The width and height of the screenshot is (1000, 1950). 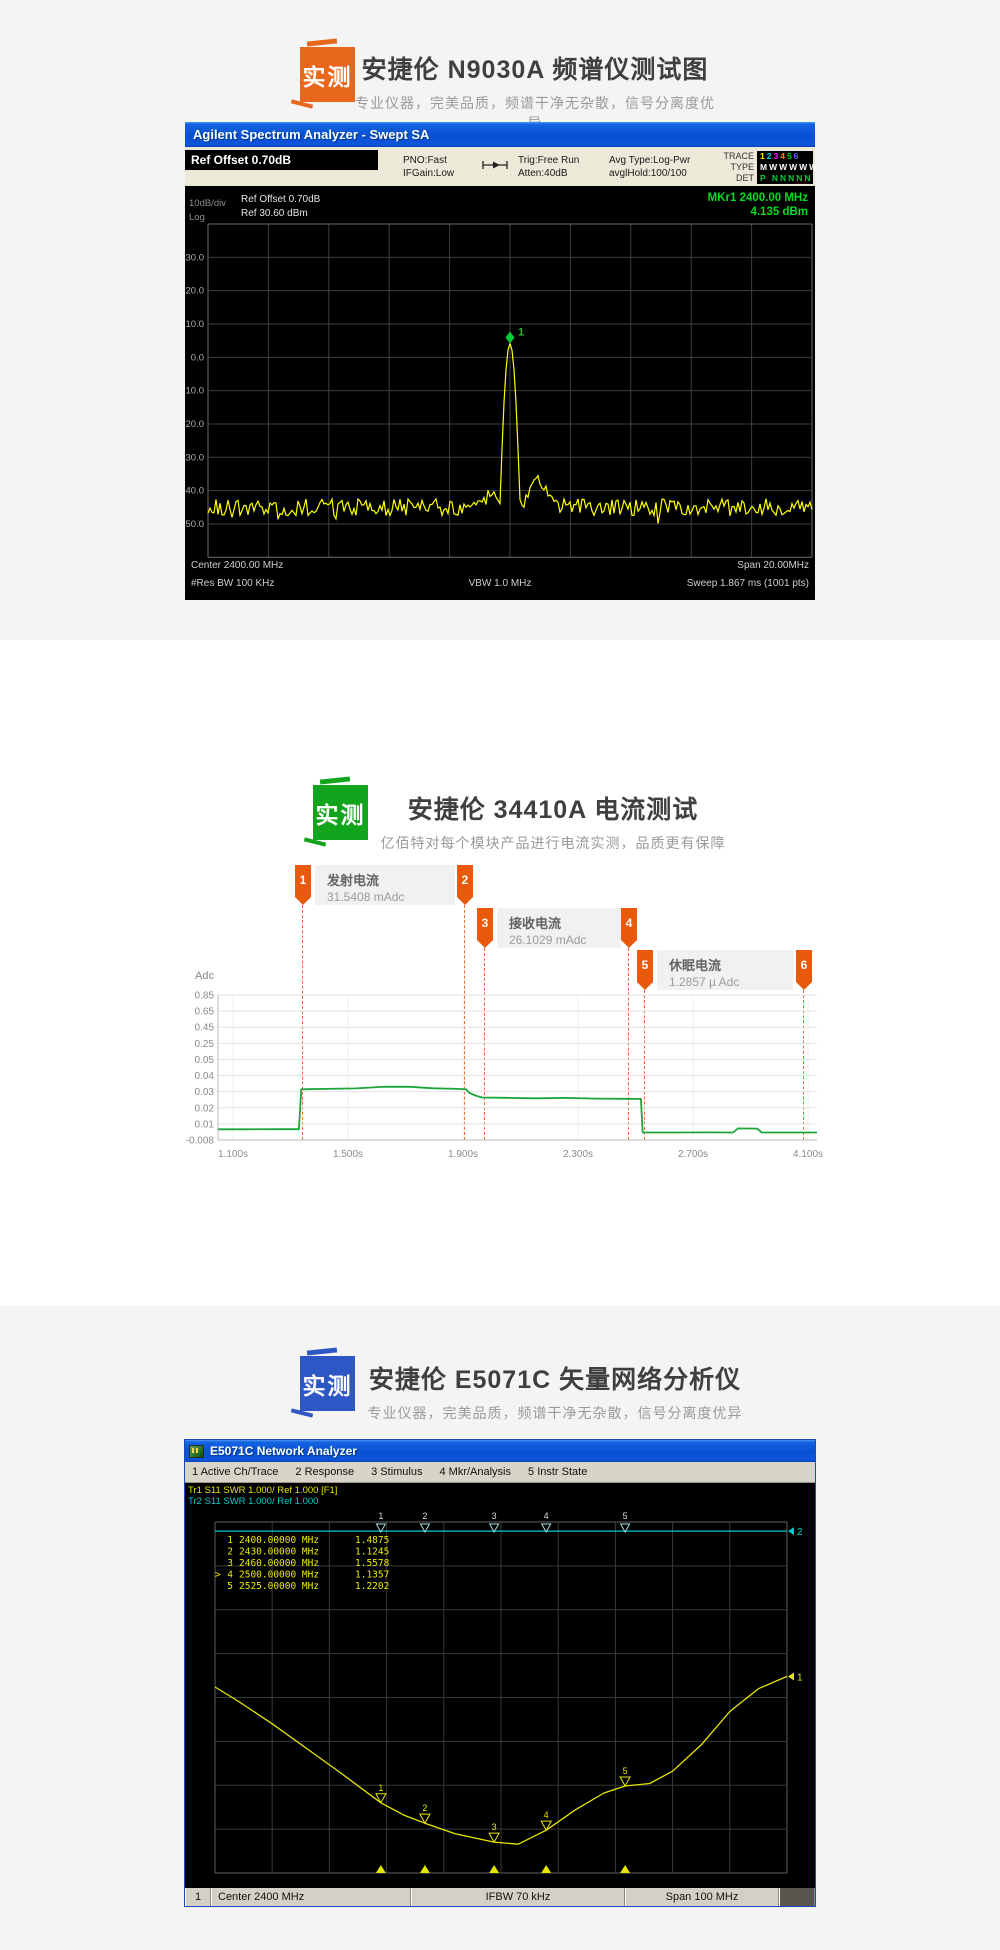 I want to click on ref-offset-readout: Ref Offset 0.70dB, so click(x=281, y=199).